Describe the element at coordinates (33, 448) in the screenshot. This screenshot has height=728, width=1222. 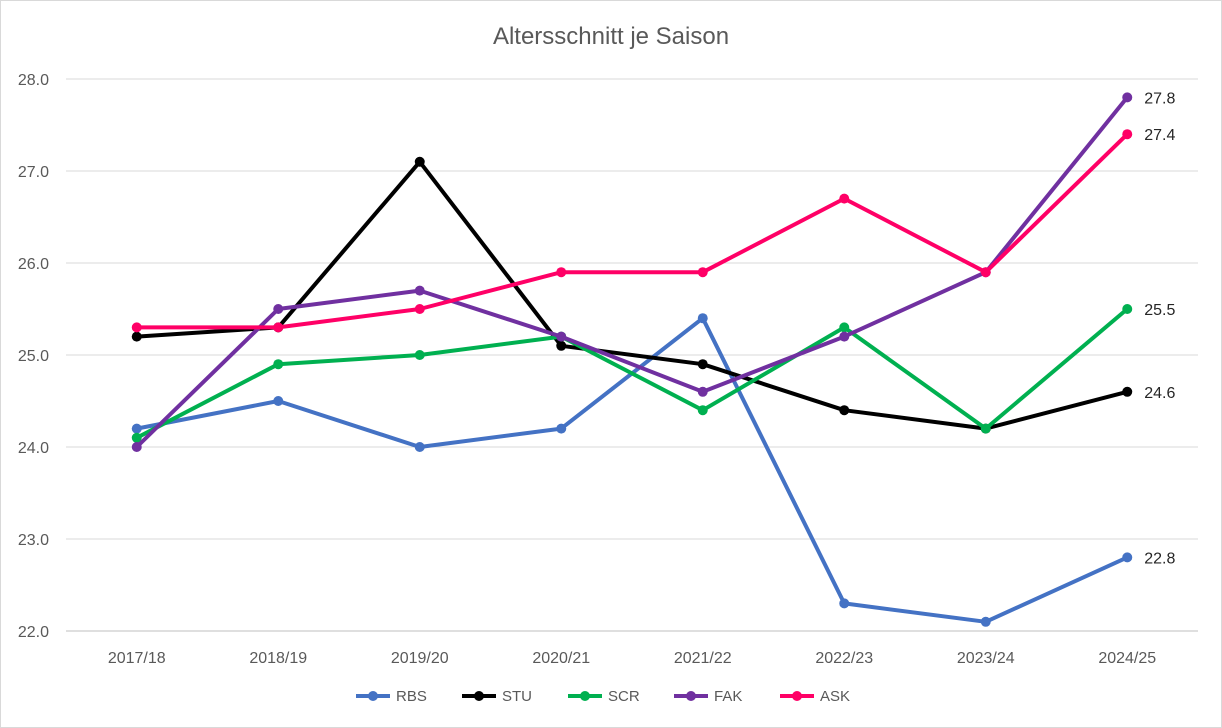
I see `y-tick-label: 24.0` at that location.